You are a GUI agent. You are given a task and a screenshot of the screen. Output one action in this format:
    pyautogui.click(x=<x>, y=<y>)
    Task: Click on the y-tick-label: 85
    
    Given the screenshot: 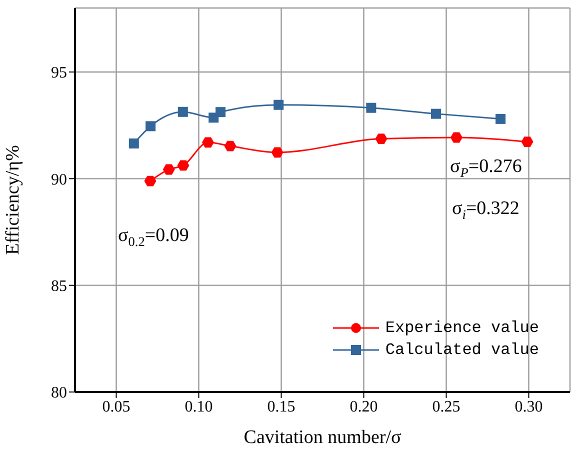 What is the action you would take?
    pyautogui.click(x=59, y=287)
    